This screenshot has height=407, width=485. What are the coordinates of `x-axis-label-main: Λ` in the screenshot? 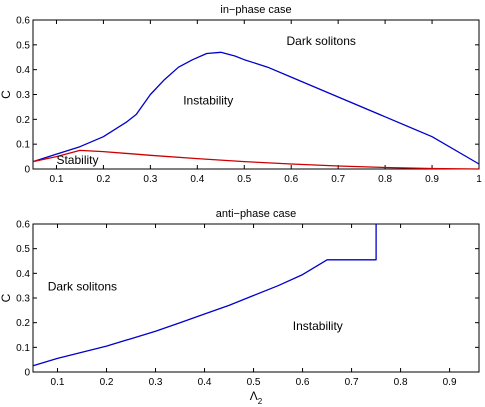 It's located at (254, 396).